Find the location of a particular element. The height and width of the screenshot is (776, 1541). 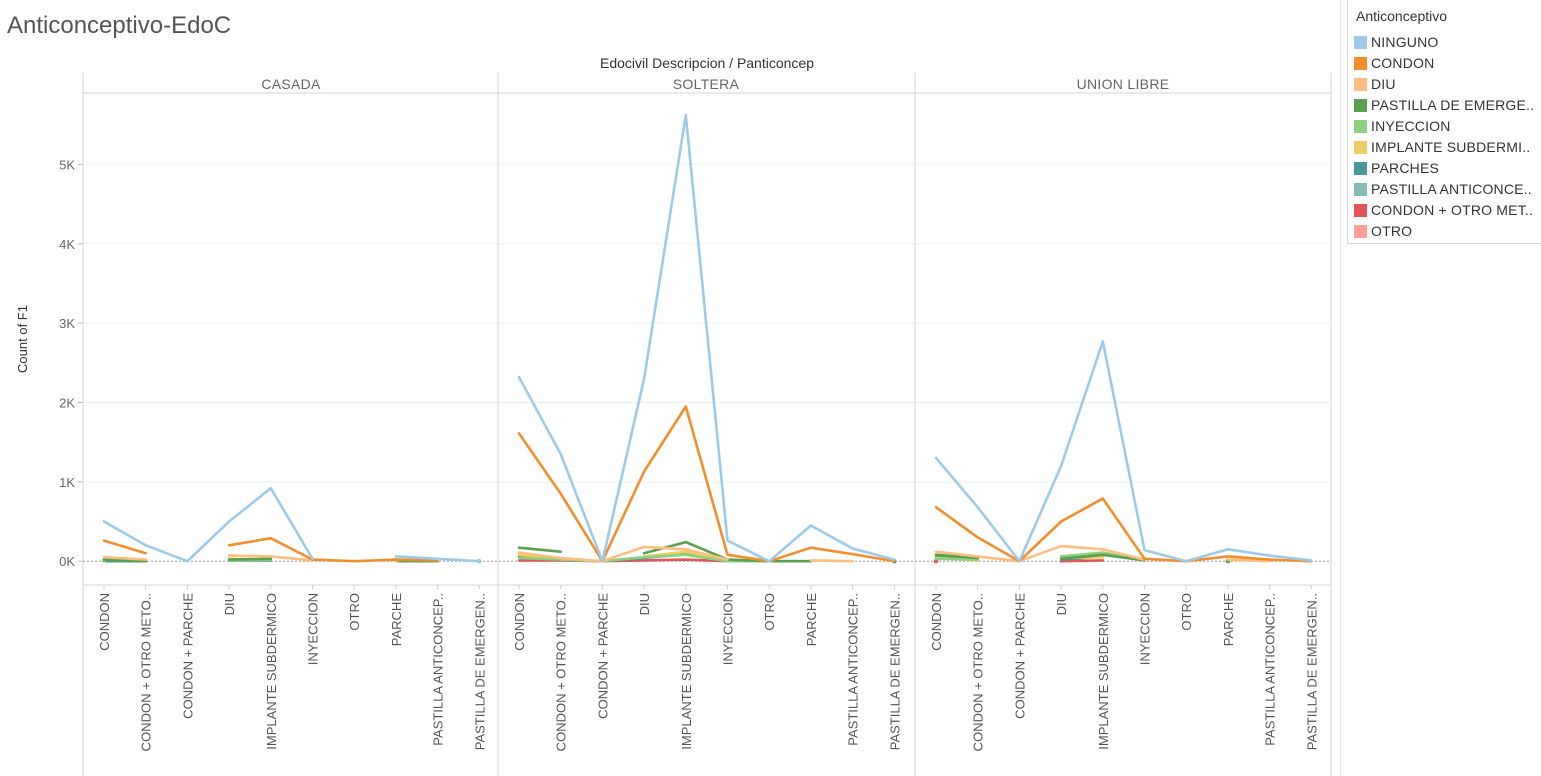

legend-item-pastilla-anticonce: PASTILLA ANTICONCE.. is located at coordinates (1444, 189).